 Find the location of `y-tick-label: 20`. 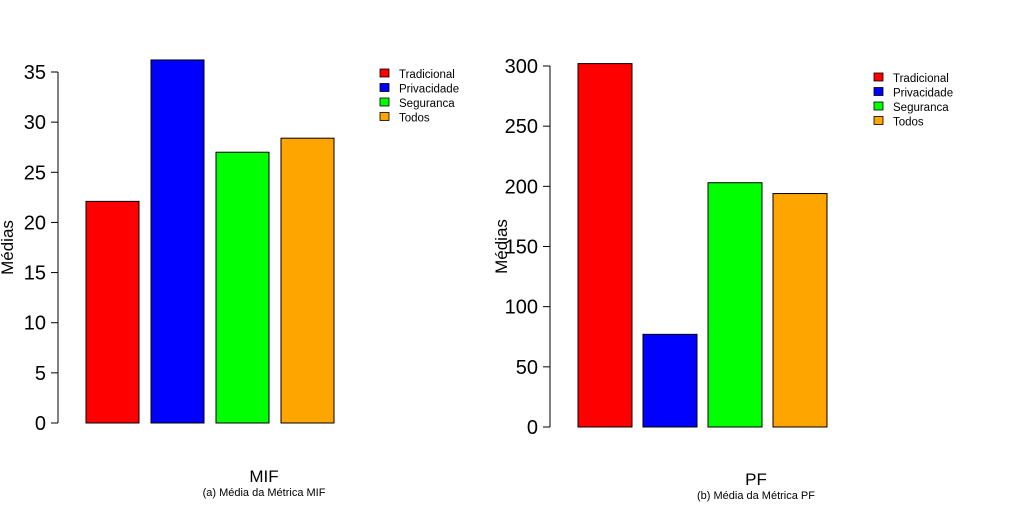

y-tick-label: 20 is located at coordinates (35, 223).